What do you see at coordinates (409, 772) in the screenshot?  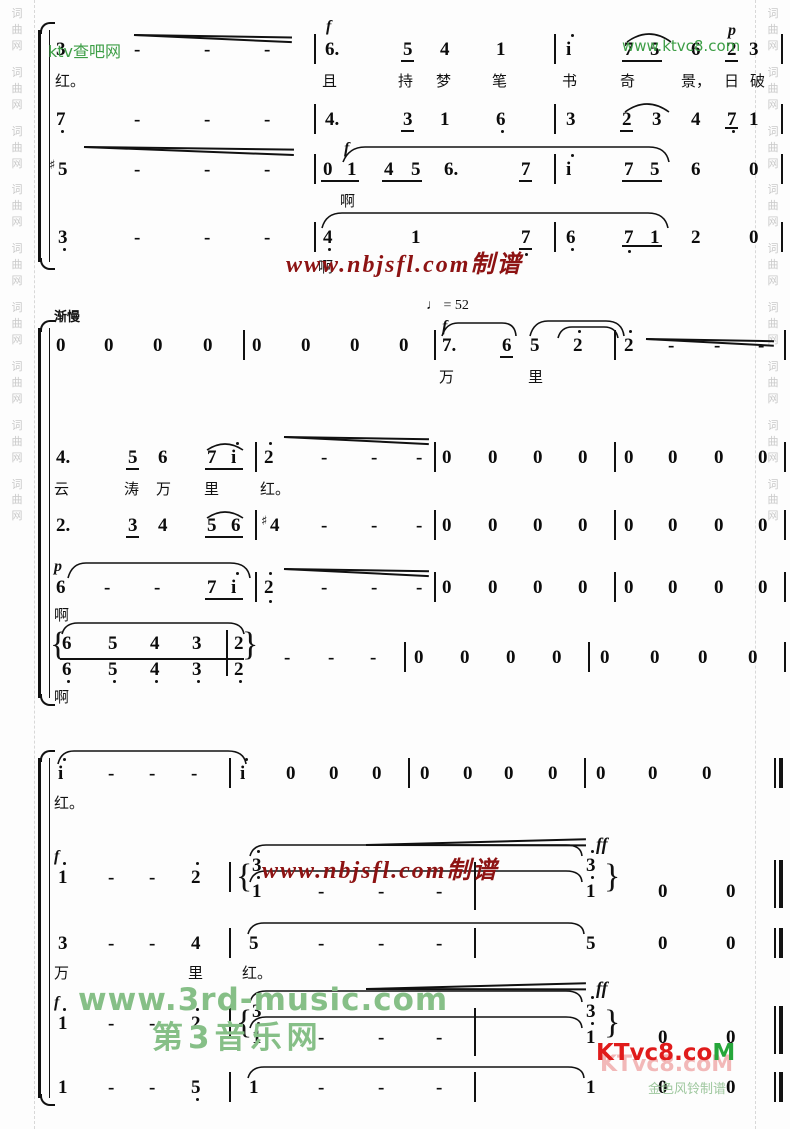 I see `staff-s3-voice-1: i - - - i 0 0 0 0 0 0 0 0 0 0` at bounding box center [409, 772].